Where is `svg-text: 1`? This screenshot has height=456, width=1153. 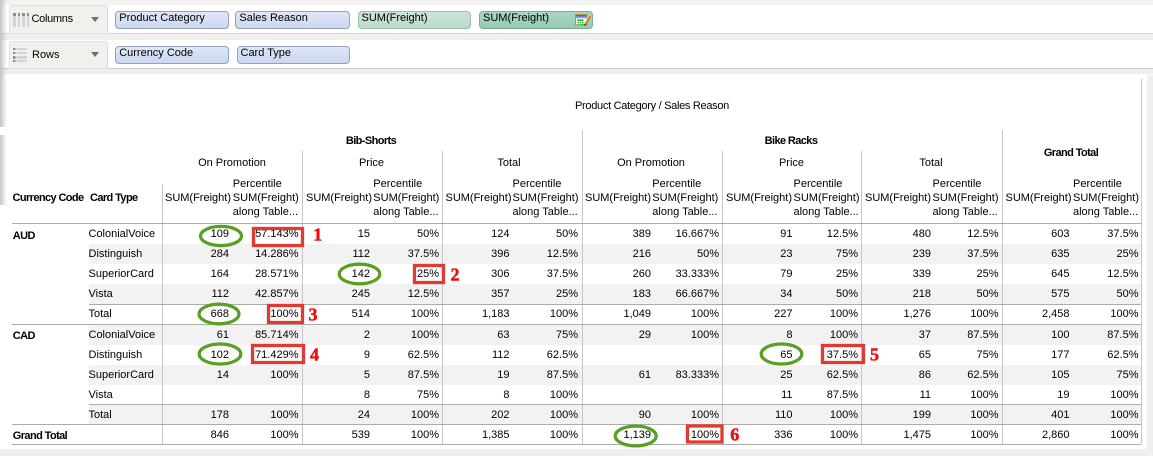
svg-text: 1 is located at coordinates (317, 234).